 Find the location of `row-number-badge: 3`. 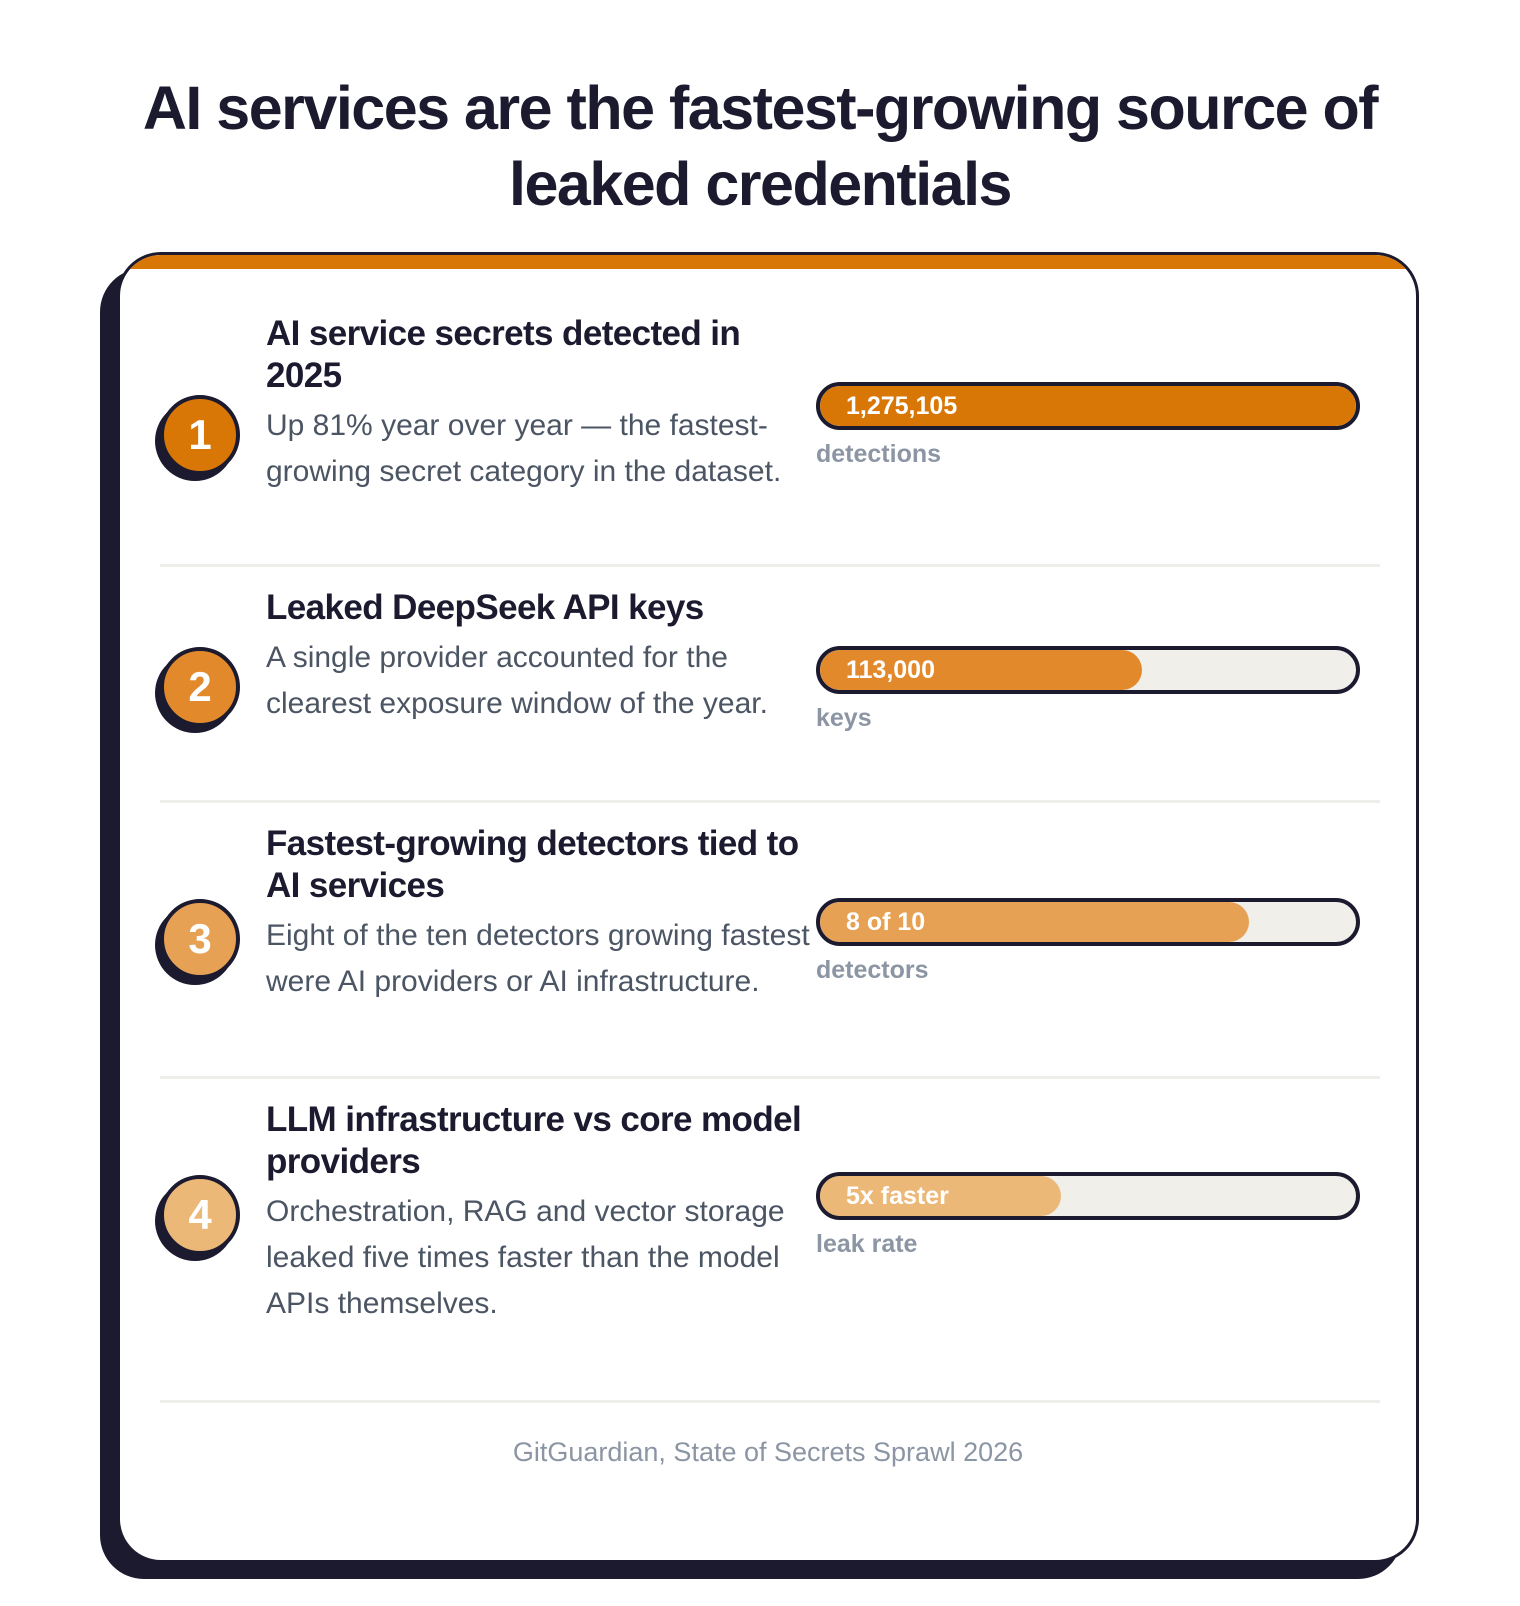

row-number-badge: 3 is located at coordinates (200, 939).